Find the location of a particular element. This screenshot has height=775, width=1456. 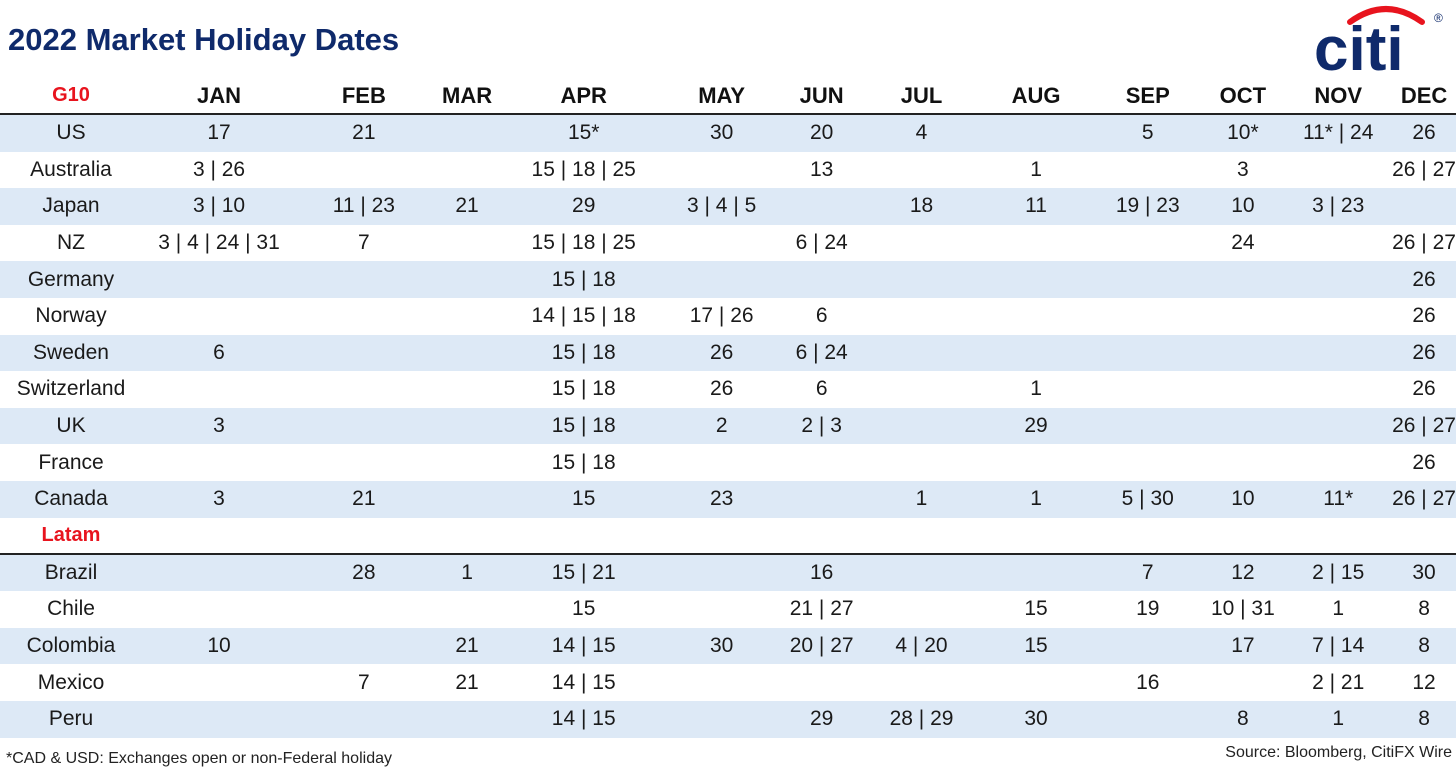

date-cell: 11 | 23 is located at coordinates (364, 206).